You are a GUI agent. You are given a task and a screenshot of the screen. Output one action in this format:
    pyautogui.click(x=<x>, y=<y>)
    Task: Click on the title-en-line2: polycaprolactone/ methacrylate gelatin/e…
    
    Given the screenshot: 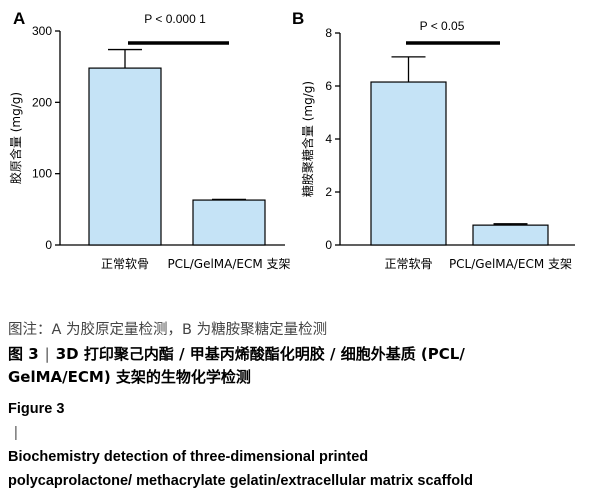 What is the action you would take?
    pyautogui.click(x=240, y=481)
    